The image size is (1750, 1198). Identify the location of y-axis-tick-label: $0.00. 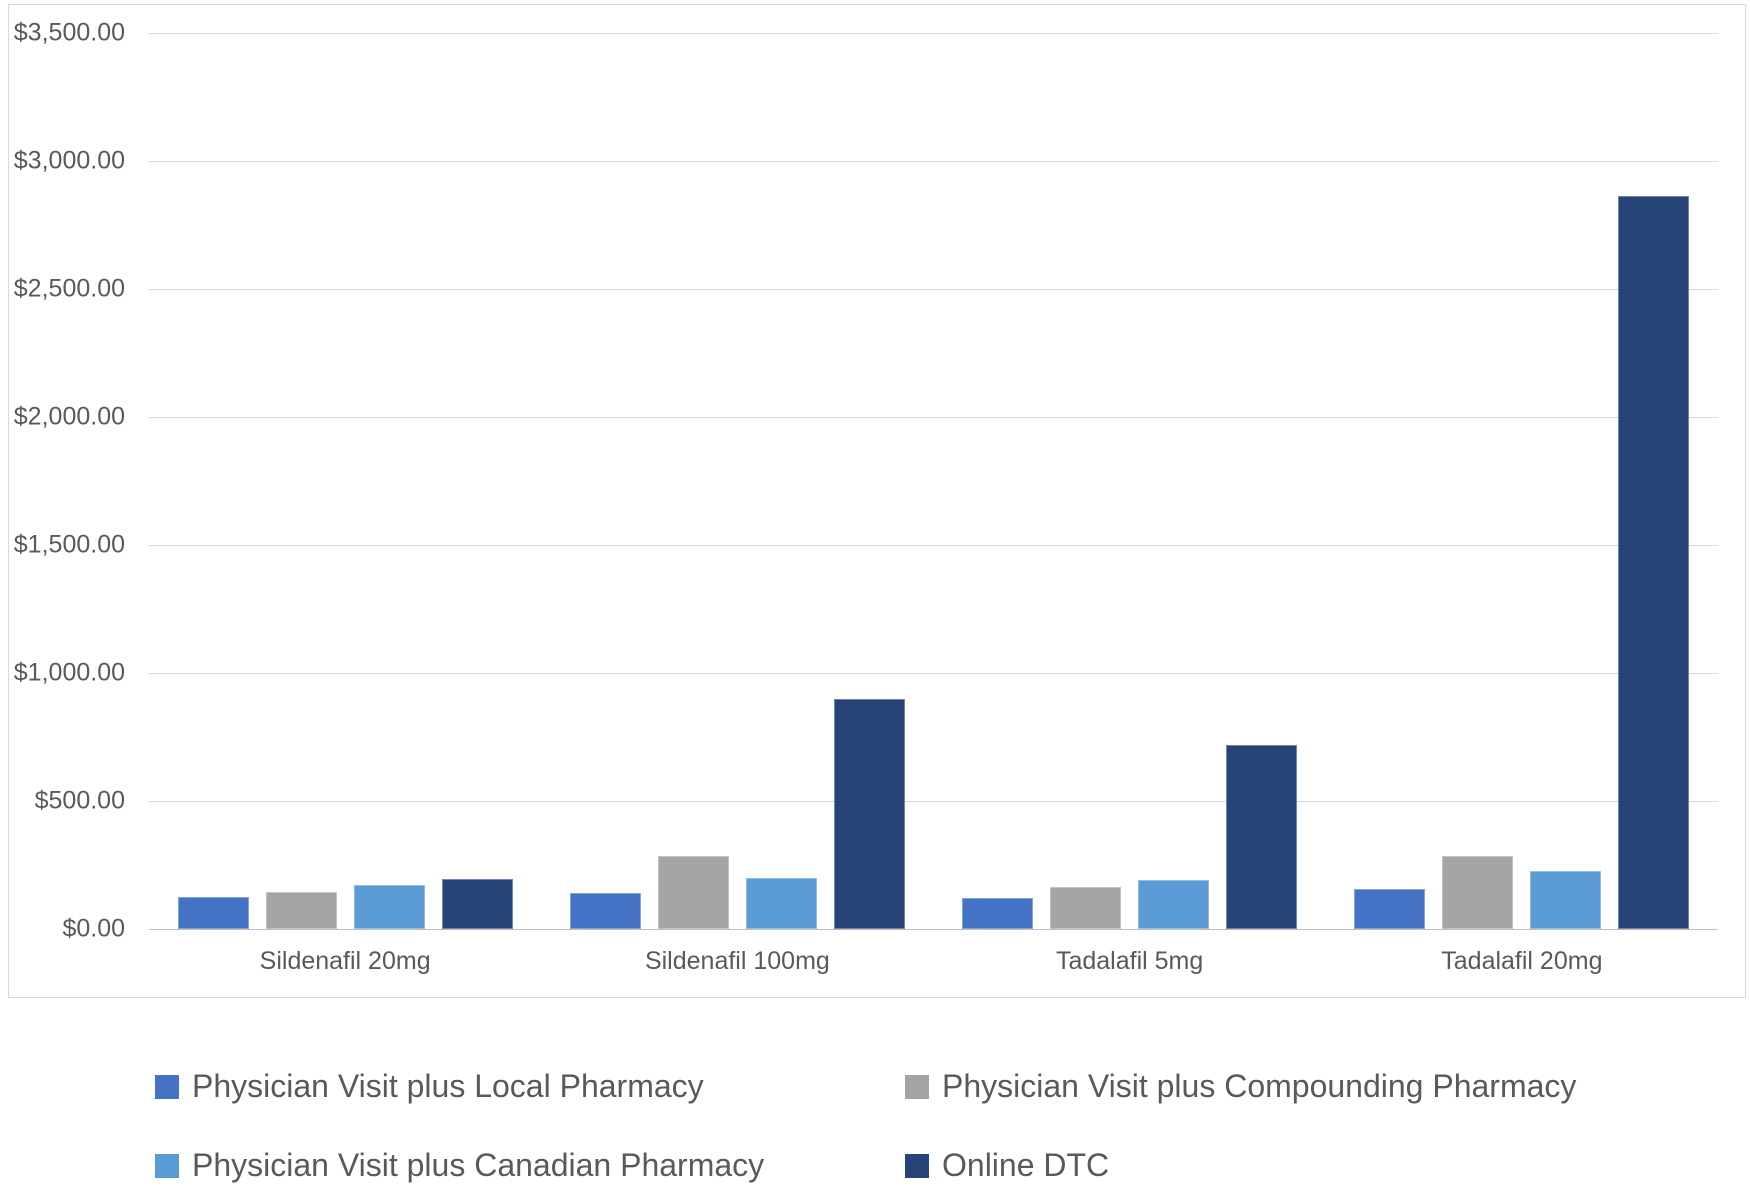
(93, 928).